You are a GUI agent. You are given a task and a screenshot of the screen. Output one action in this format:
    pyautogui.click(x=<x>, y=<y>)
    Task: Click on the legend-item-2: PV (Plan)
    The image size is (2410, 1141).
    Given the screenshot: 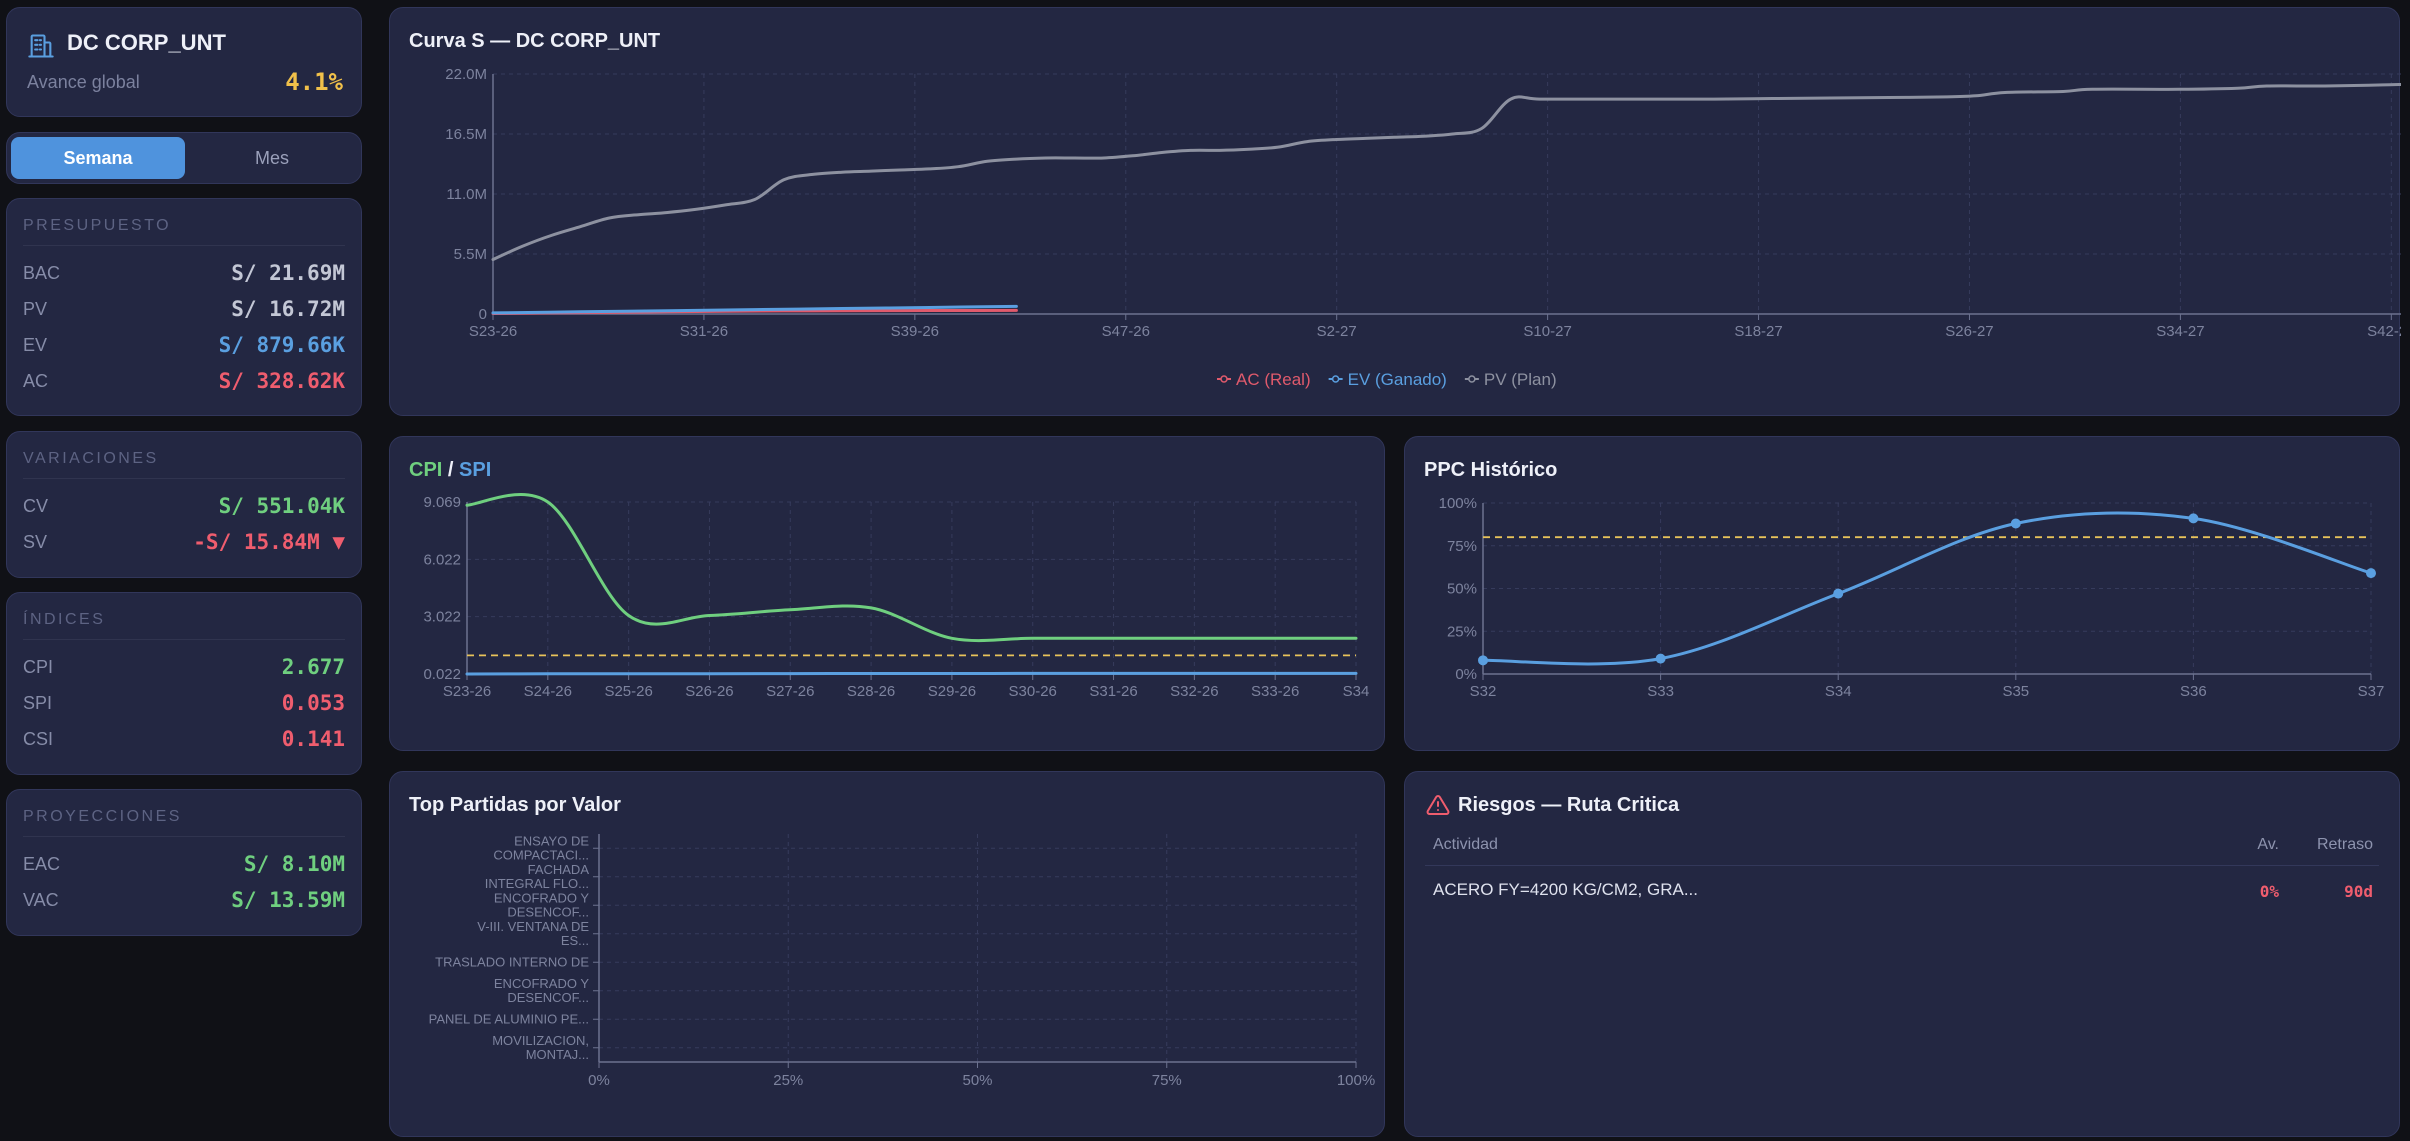 What is the action you would take?
    pyautogui.click(x=1510, y=379)
    